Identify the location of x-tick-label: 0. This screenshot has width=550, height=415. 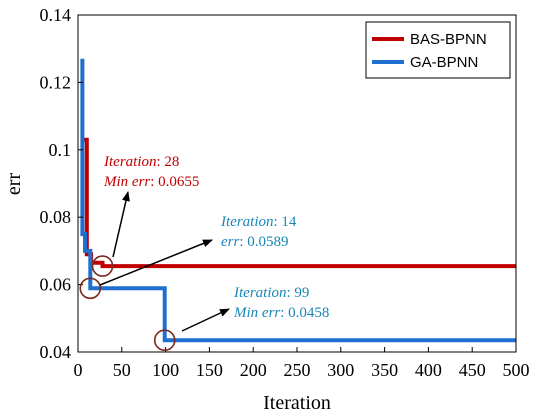
(78, 370).